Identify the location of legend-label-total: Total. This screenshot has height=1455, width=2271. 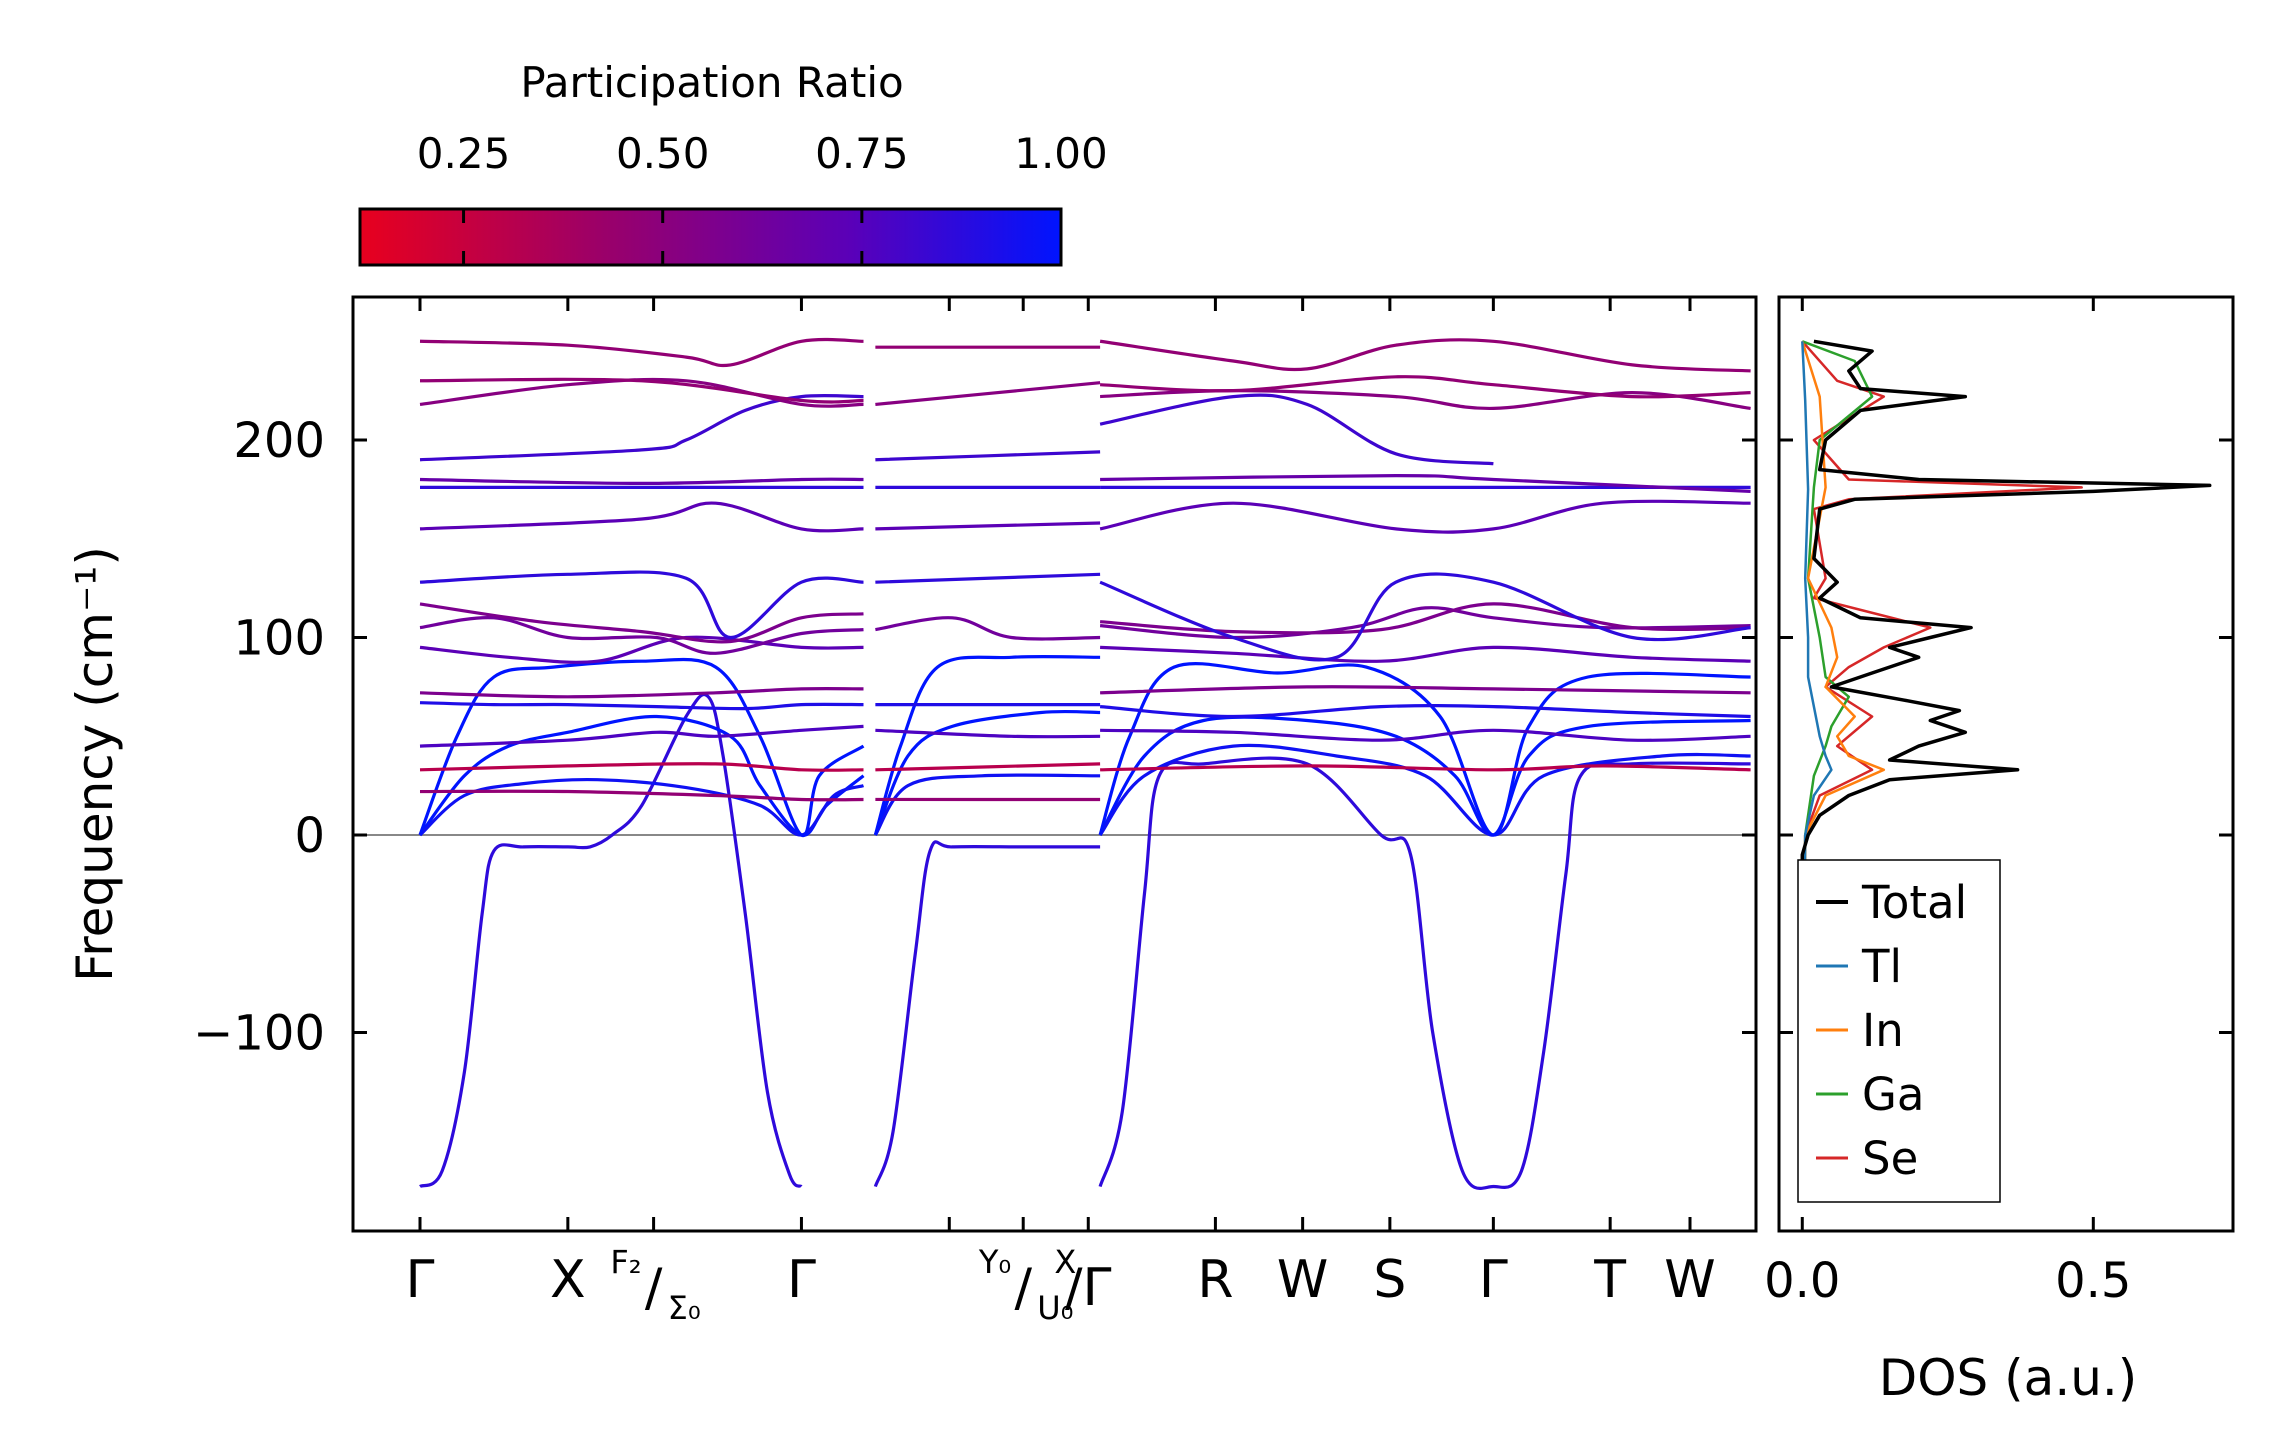
(1914, 902).